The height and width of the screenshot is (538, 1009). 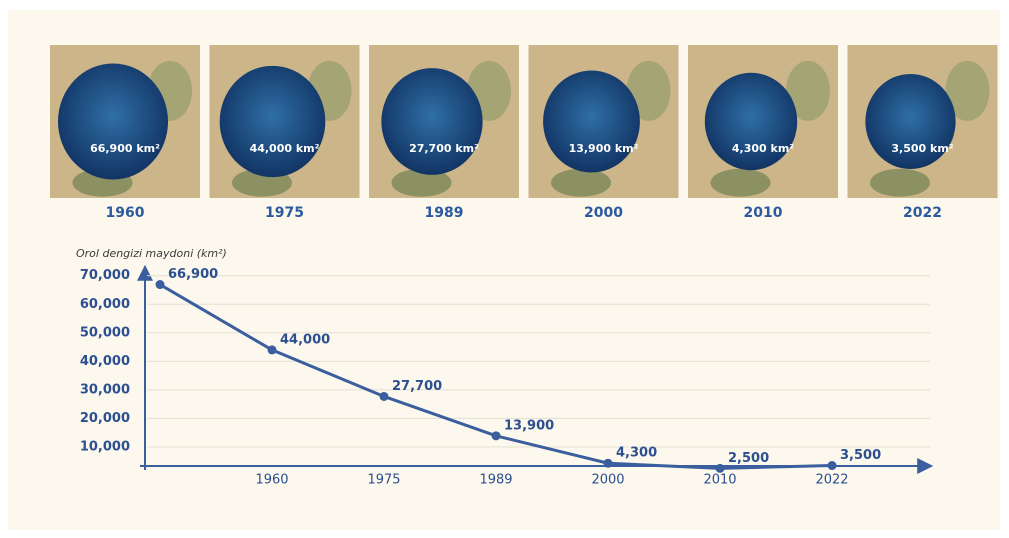 What do you see at coordinates (383, 480) in the screenshot?
I see `x-tick-label: 1975` at bounding box center [383, 480].